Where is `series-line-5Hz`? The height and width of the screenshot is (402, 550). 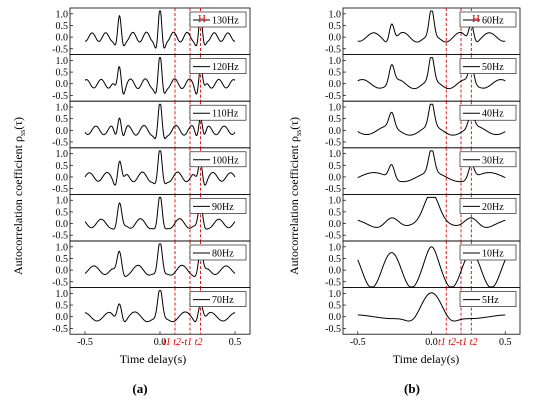 series-line-5Hz is located at coordinates (431, 307).